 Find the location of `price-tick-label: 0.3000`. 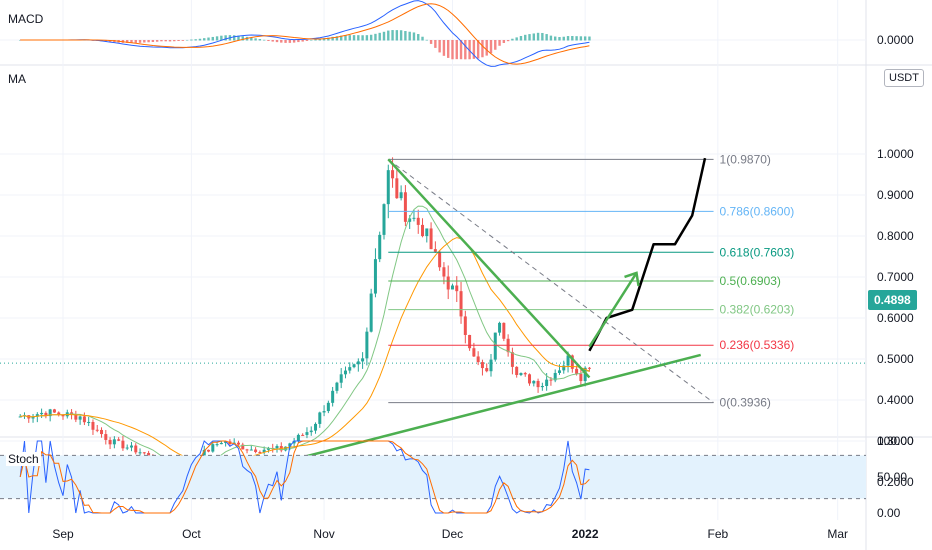

price-tick-label: 0.3000 is located at coordinates (895, 441).